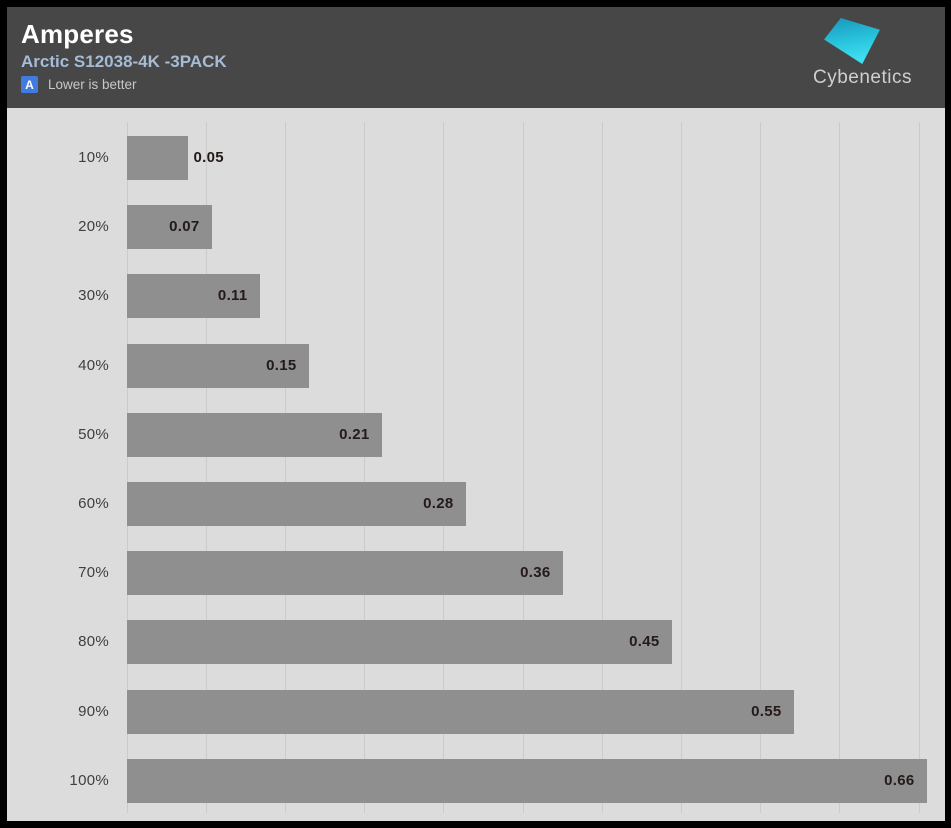 This screenshot has height=828, width=951. What do you see at coordinates (208, 157) in the screenshot?
I see `value-label: 0.05` at bounding box center [208, 157].